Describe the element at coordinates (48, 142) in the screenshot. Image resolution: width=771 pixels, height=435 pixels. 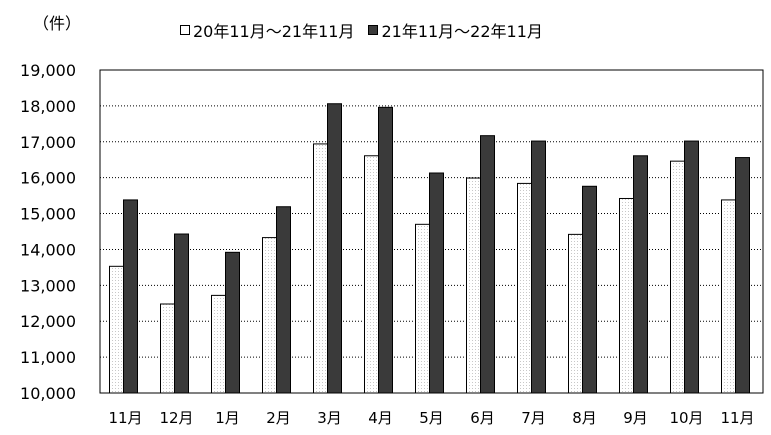
I see `y-tick-label: 17,000` at that location.